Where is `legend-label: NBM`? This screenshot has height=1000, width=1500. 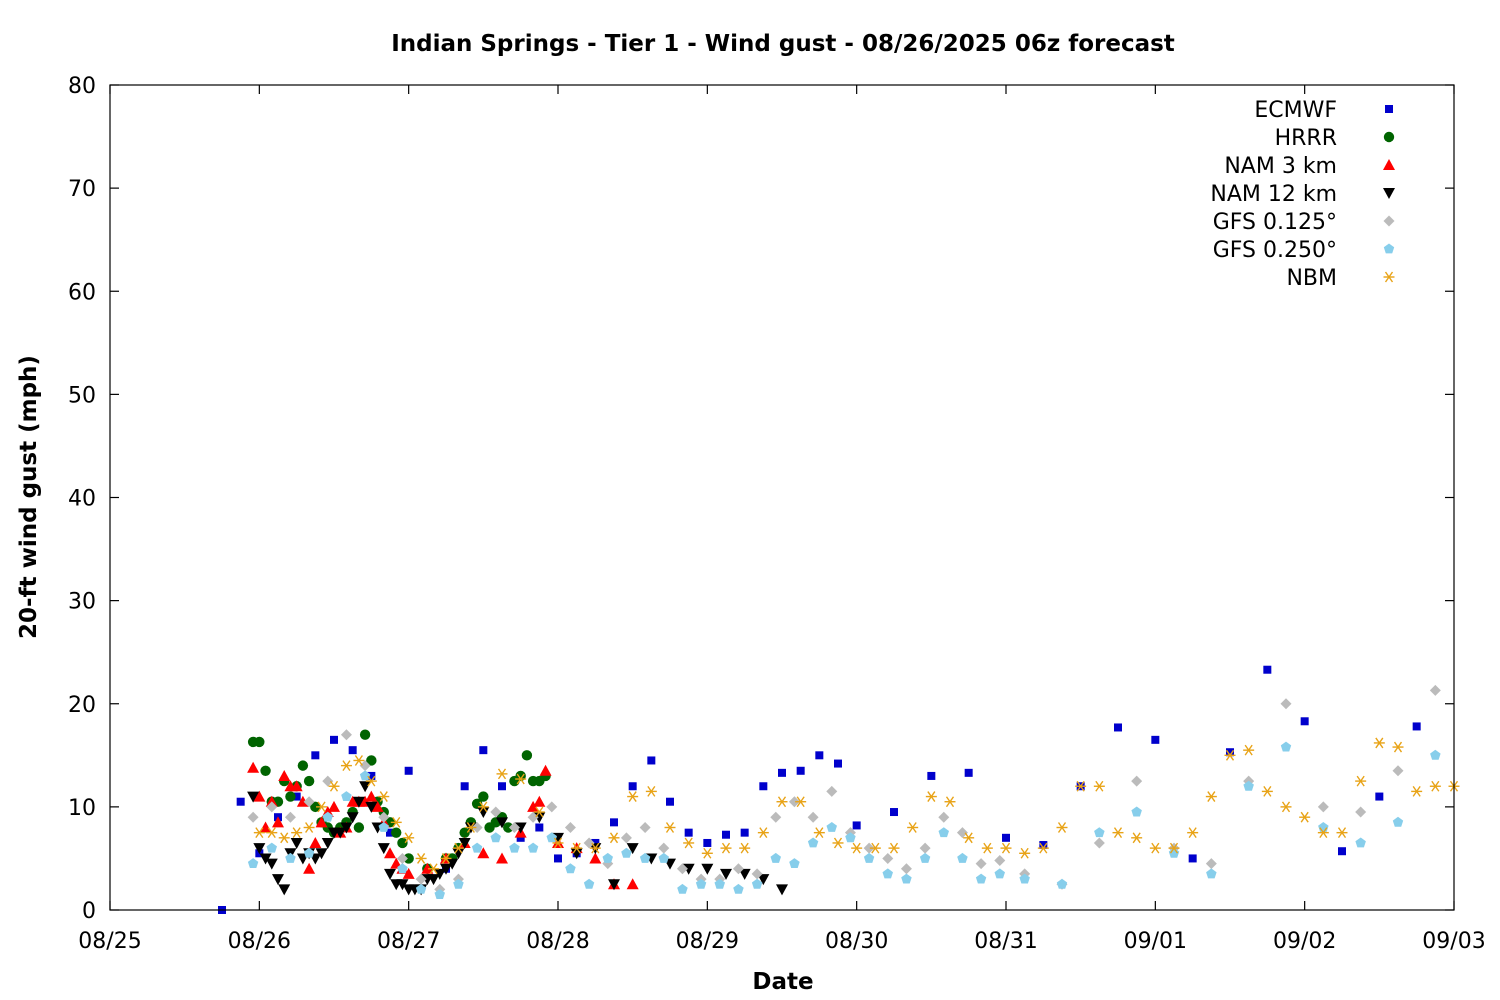
legend-label: NBM is located at coordinates (1311, 278).